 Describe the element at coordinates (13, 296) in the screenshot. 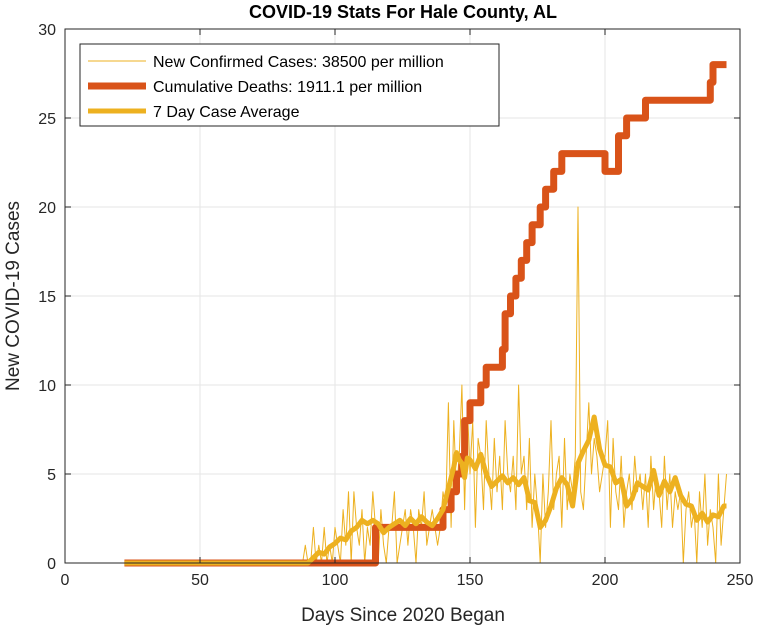

I see `y-axis-label: New COVID-19 Cases` at that location.